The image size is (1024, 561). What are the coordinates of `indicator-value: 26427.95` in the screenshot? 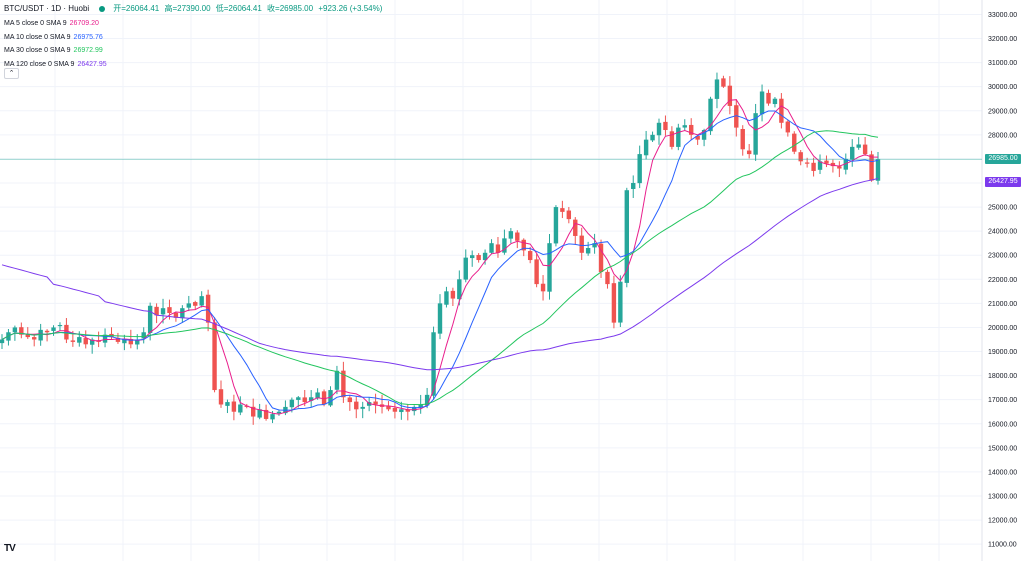 It's located at (92, 64).